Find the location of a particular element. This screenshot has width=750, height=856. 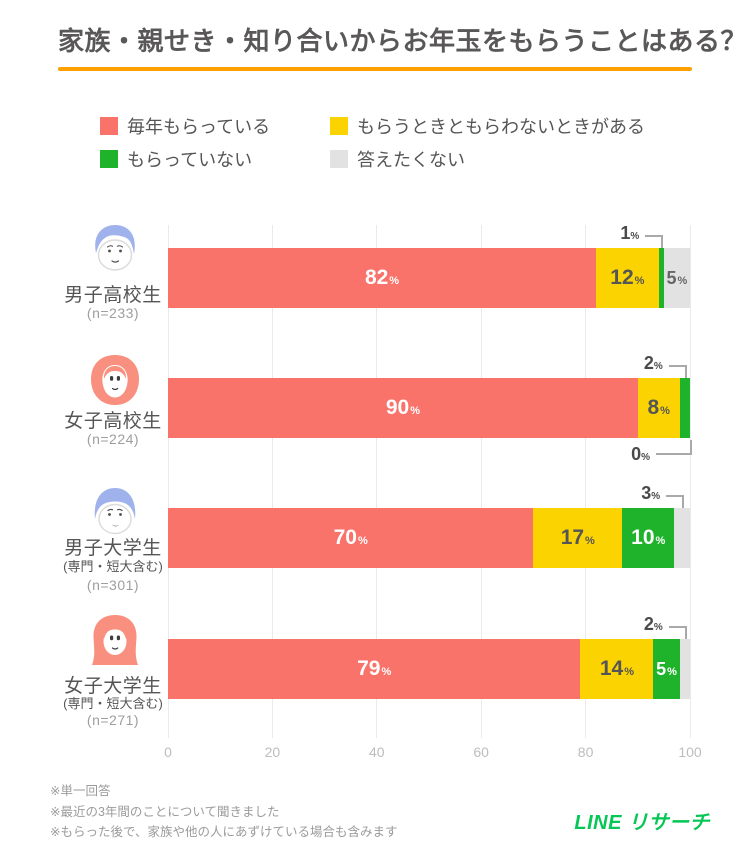

category-label: 男子高校生 is located at coordinates (113, 295).